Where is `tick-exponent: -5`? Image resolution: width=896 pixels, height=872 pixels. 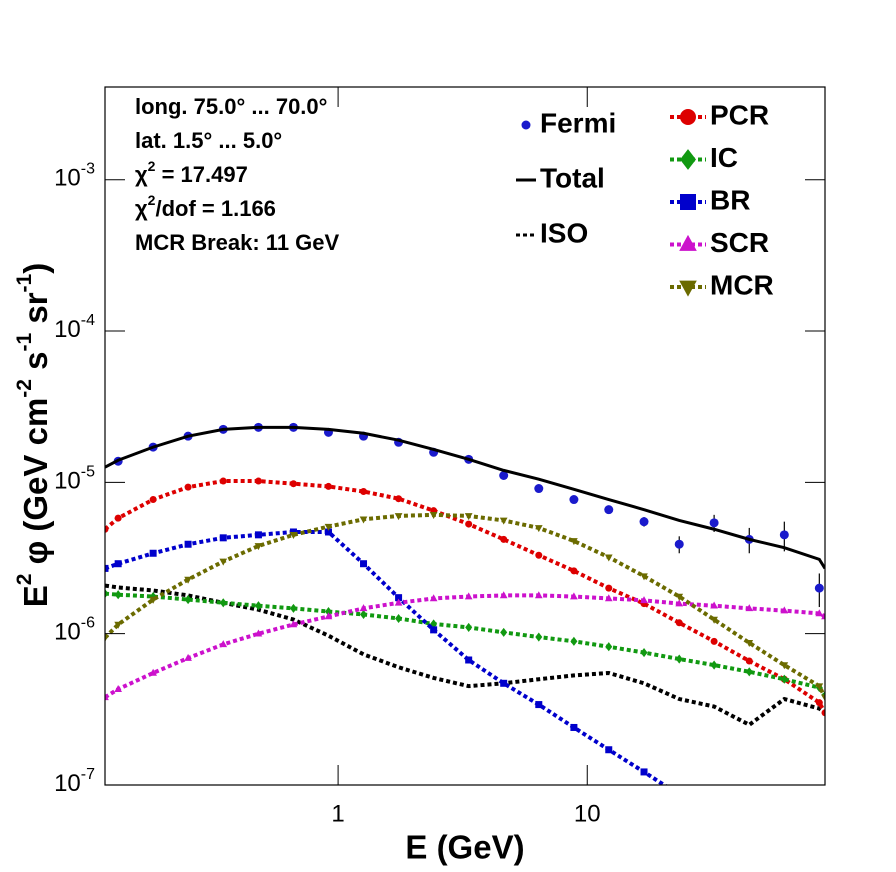 tick-exponent: -5 is located at coordinates (88, 472).